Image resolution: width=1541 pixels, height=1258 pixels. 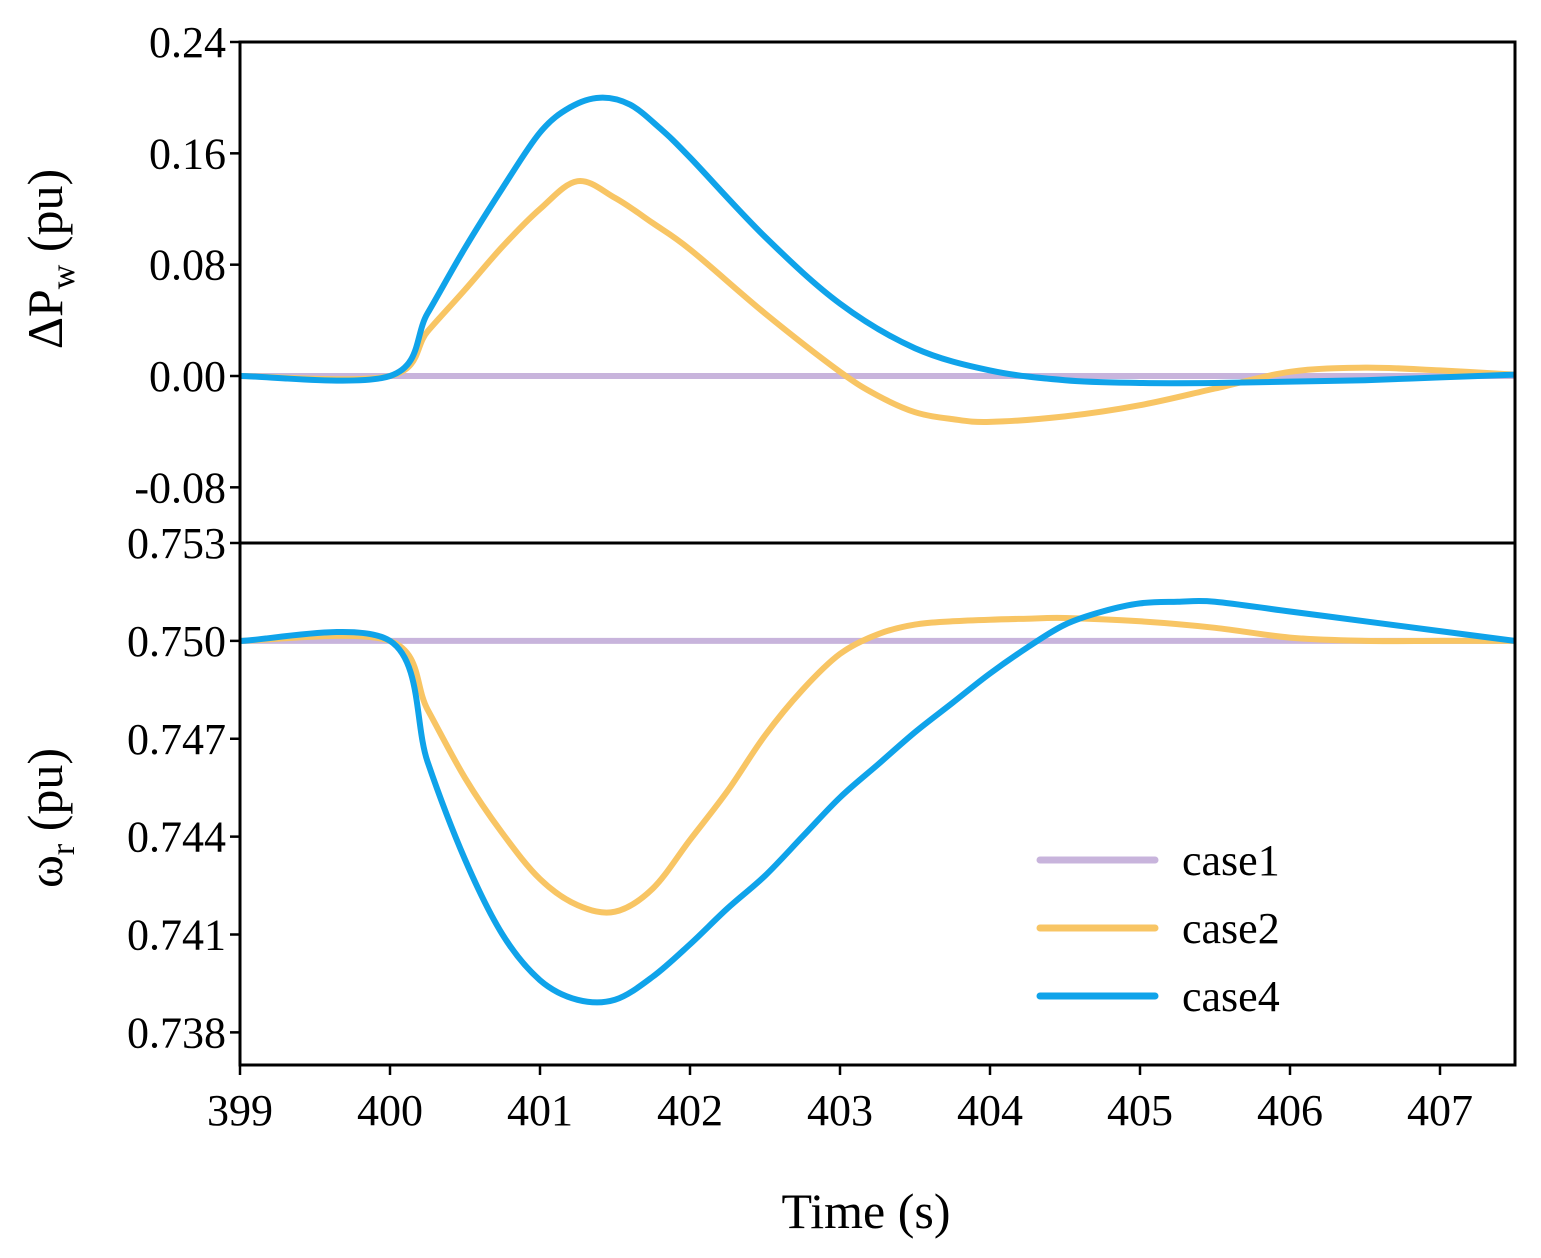 I want to click on top-ylabel-main: ΔP, so click(x=45, y=319).